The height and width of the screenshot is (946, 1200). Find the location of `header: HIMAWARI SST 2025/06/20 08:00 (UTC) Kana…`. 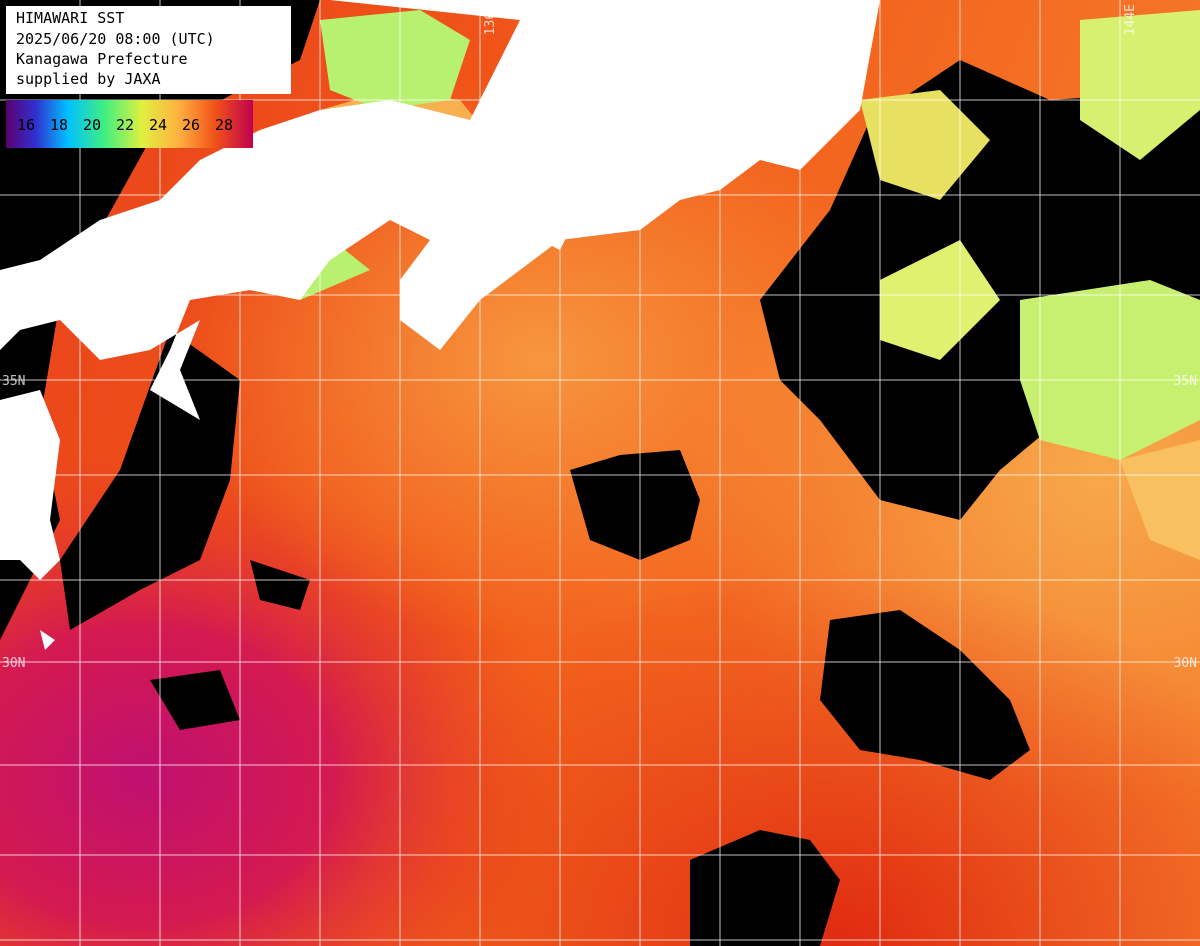

header: HIMAWARI SST 2025/06/20 08:00 (UTC) Kana… is located at coordinates (148, 50).